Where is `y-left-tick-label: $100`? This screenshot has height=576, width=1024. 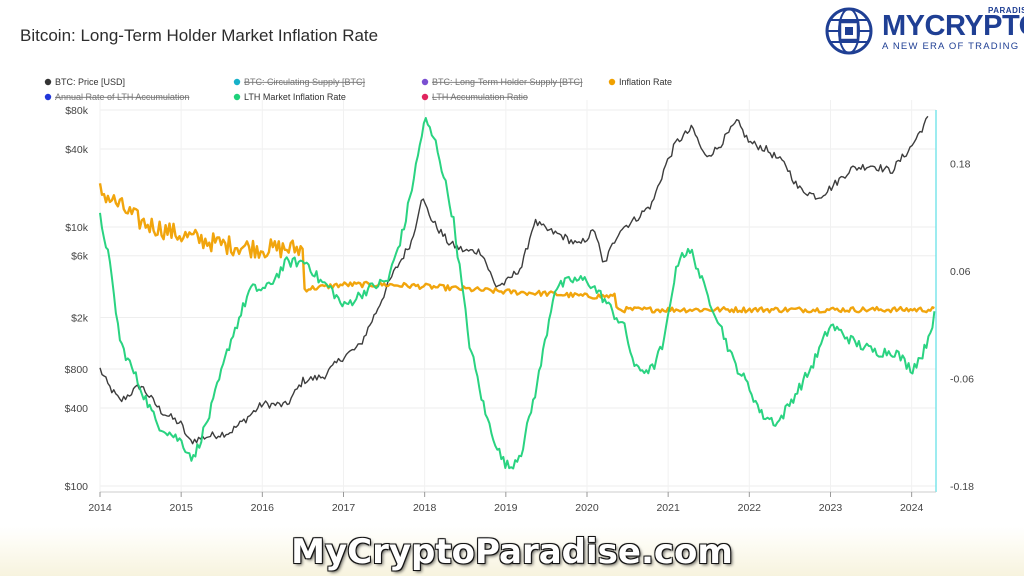 y-left-tick-label: $100 is located at coordinates (77, 487).